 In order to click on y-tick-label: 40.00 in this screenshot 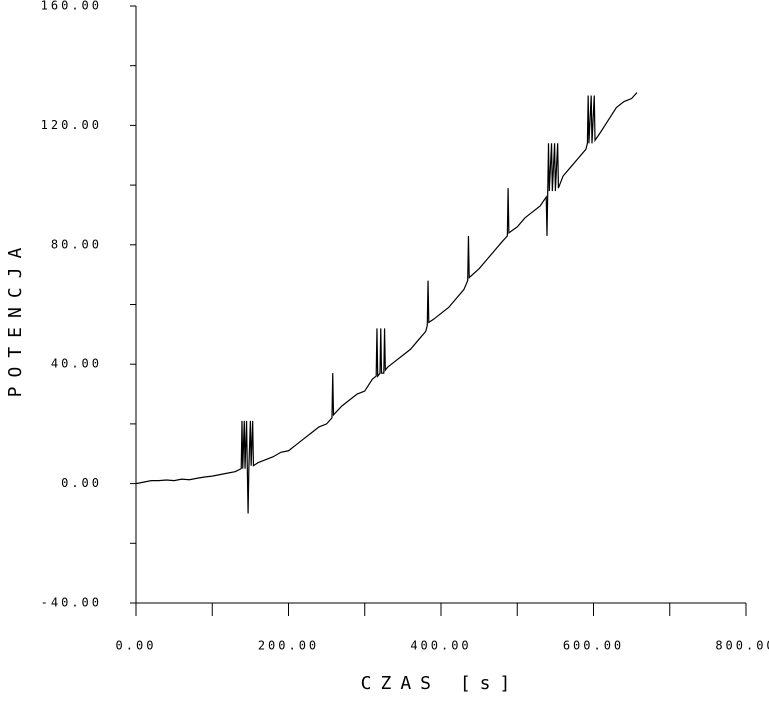, I will do `click(76, 364)`.